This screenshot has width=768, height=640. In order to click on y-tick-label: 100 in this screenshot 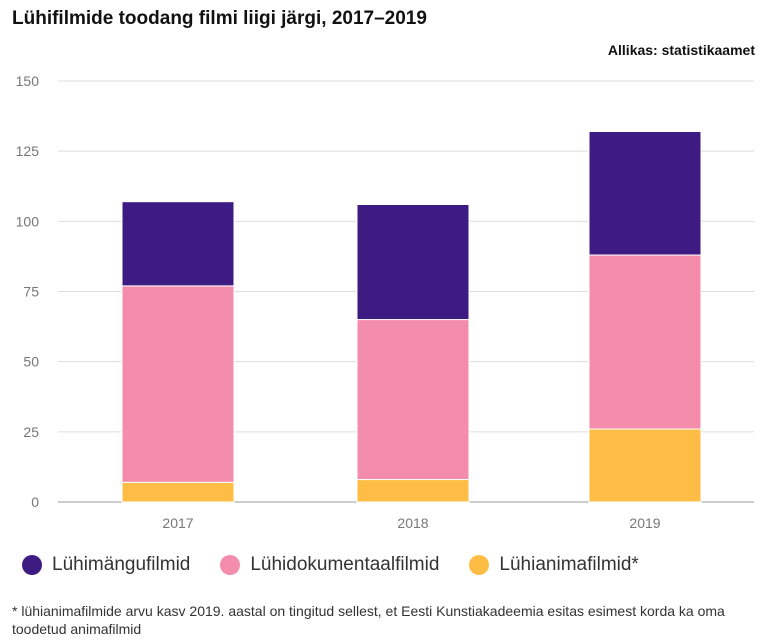, I will do `click(28, 221)`.